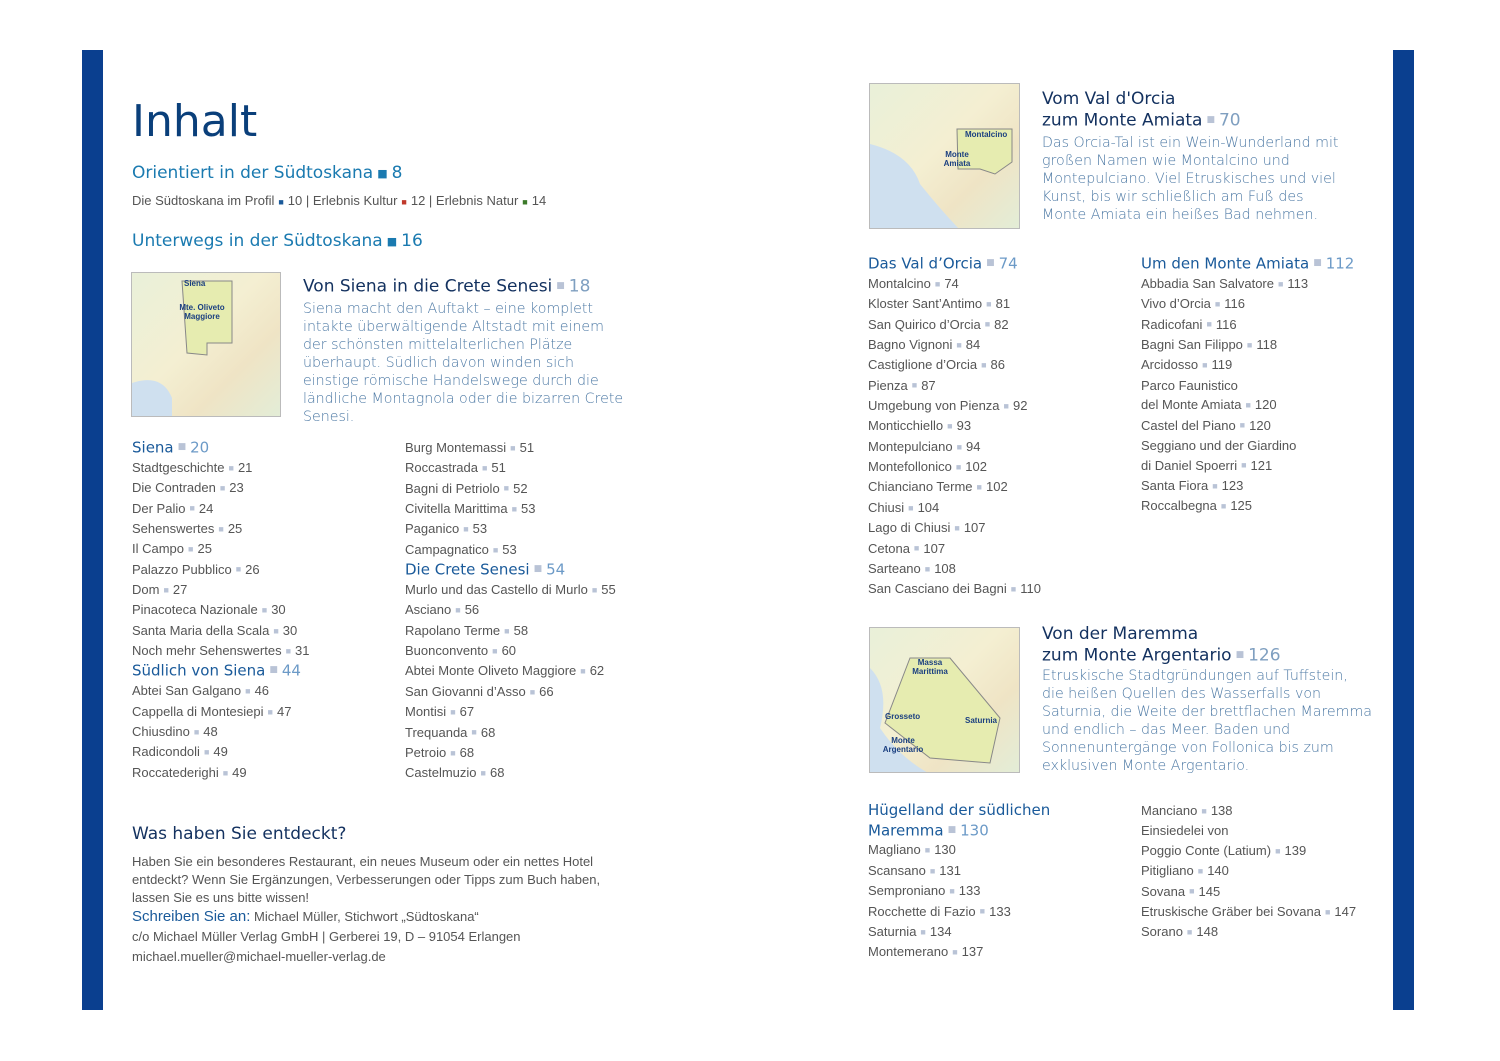  What do you see at coordinates (954, 386) in the screenshot?
I see `toc-entry: Pienza ■ 87` at bounding box center [954, 386].